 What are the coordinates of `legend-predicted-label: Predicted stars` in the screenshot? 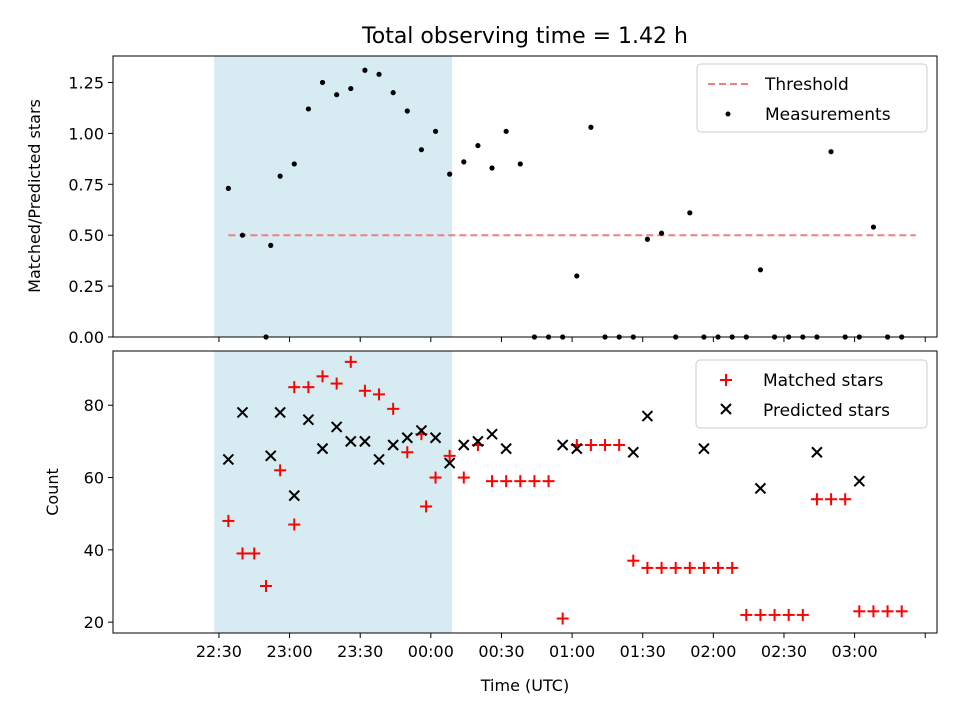 It's located at (826, 411).